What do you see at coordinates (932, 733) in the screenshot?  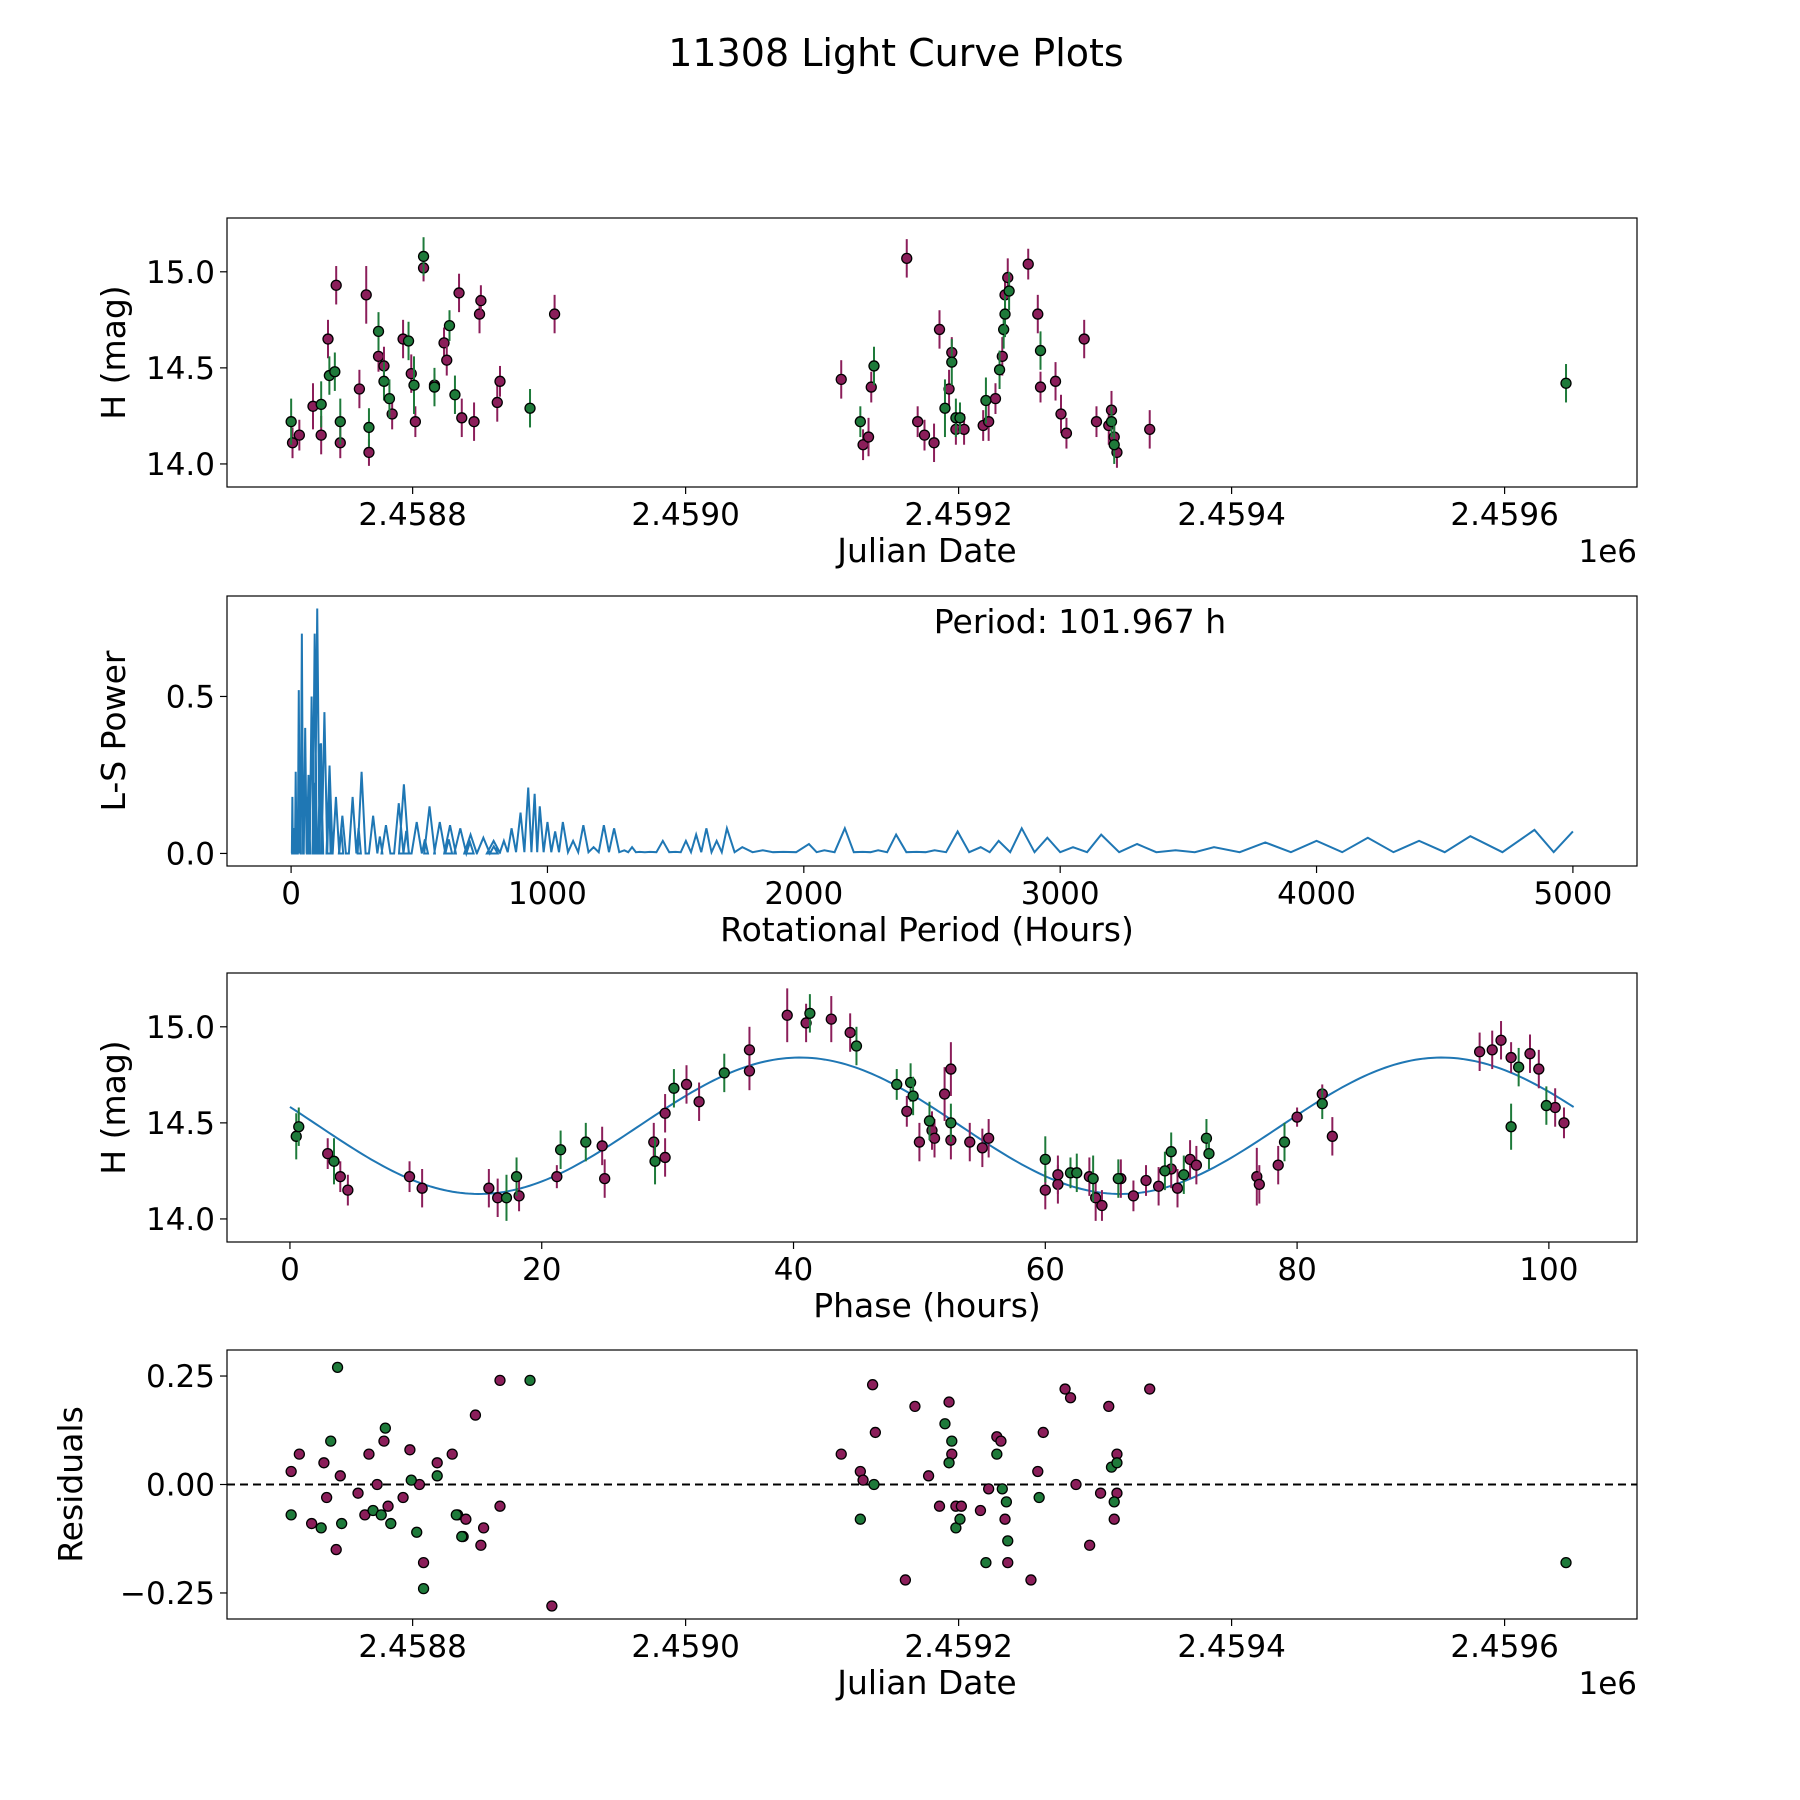 I see `ls-power-line` at bounding box center [932, 733].